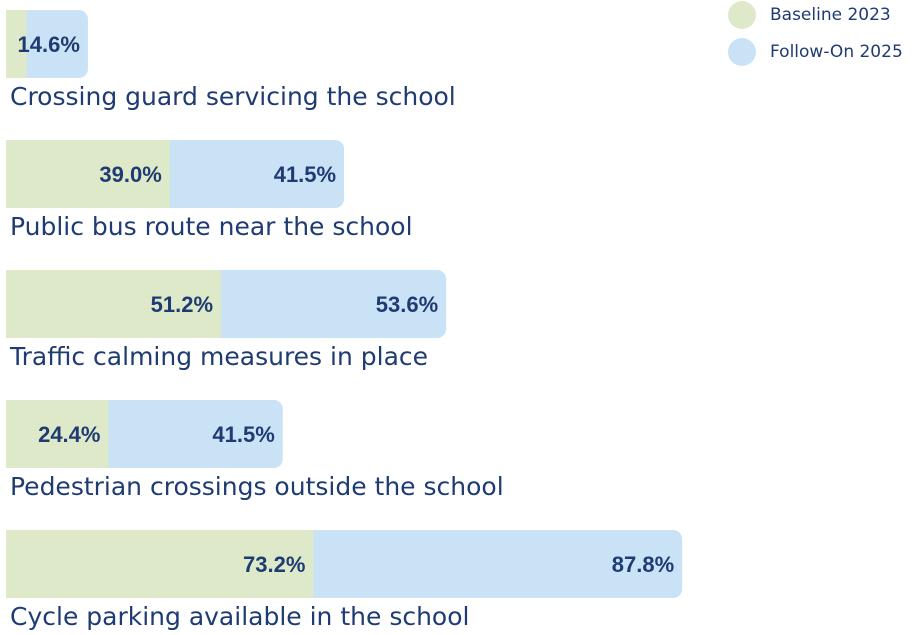  Describe the element at coordinates (830, 15) in the screenshot. I see `legend-label: Baseline 2023` at that location.